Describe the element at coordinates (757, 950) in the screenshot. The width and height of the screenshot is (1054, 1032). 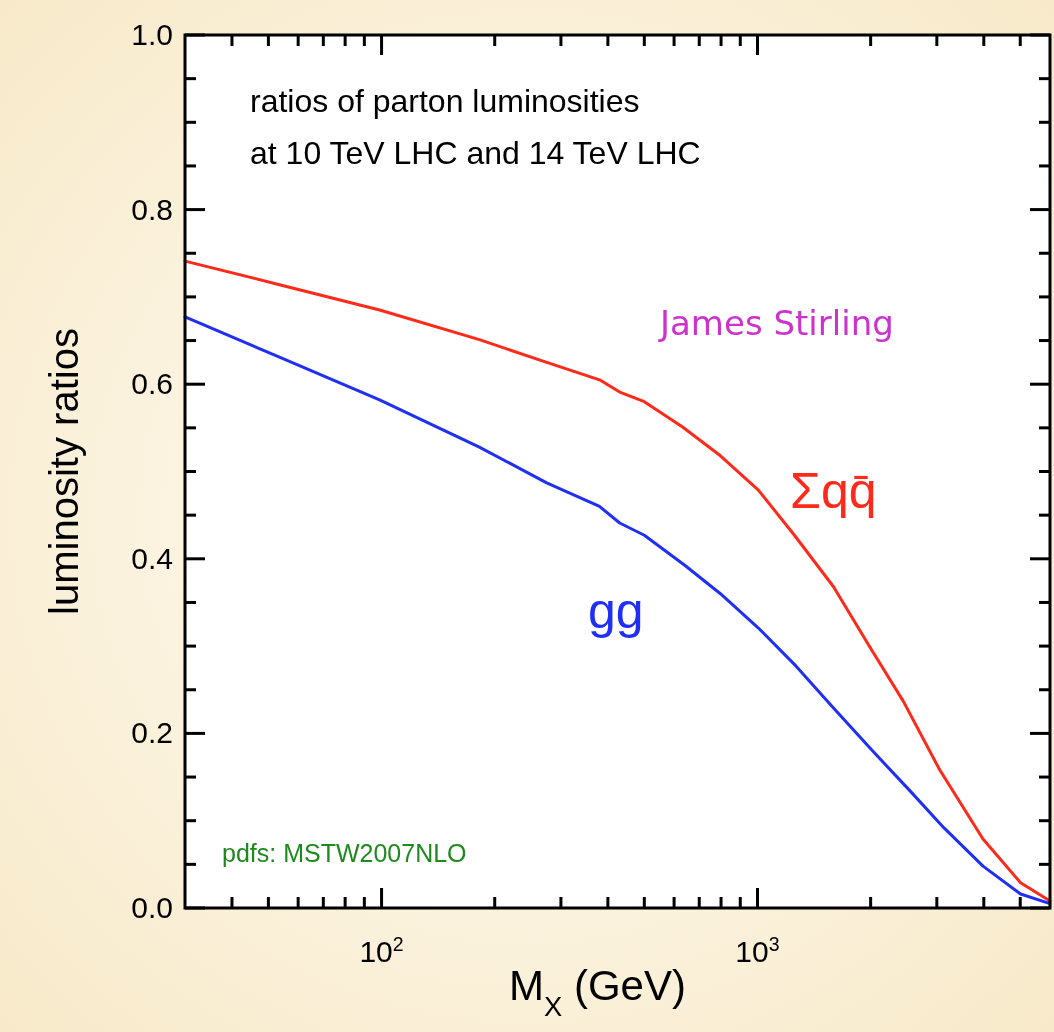
I see `x-tick-label: 10$^{3}$` at that location.